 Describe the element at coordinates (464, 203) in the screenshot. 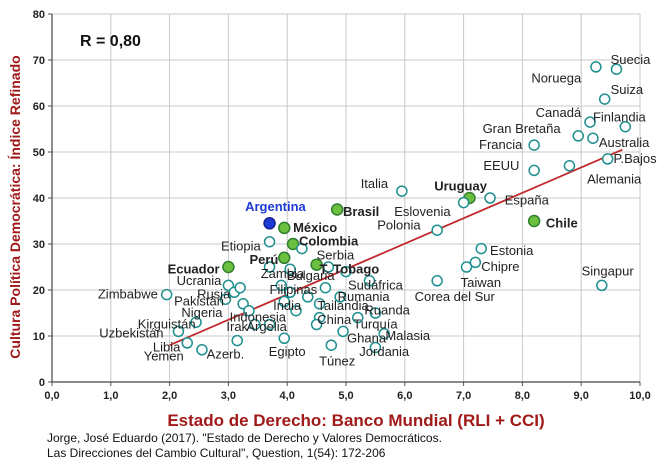

I see `point-eslovenia` at that location.